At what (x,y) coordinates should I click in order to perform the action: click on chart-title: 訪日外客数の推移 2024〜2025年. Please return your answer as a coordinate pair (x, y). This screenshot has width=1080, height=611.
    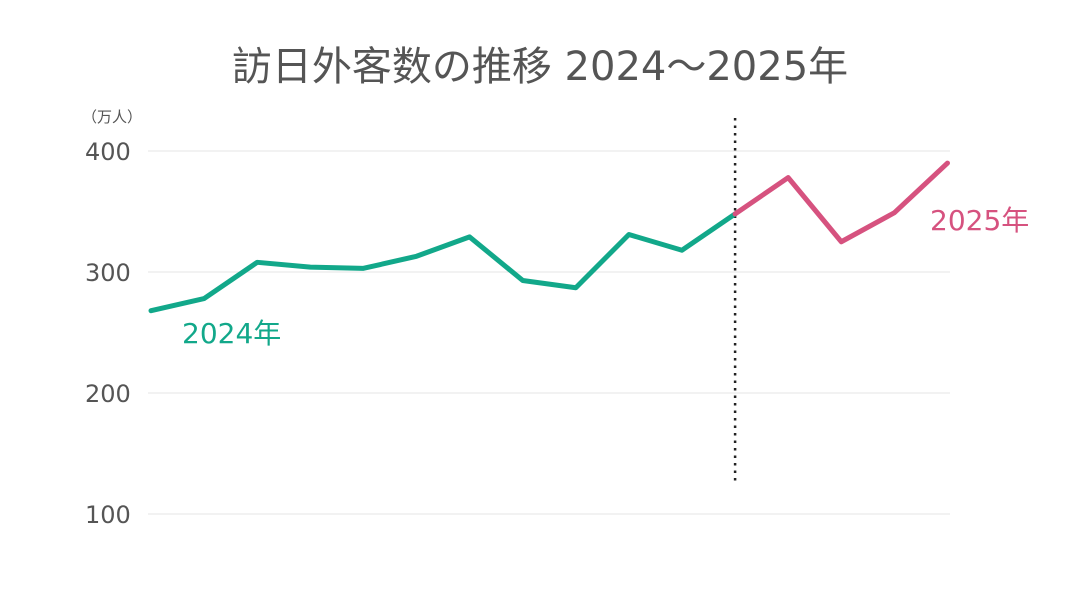
    Looking at the image, I should click on (540, 67).